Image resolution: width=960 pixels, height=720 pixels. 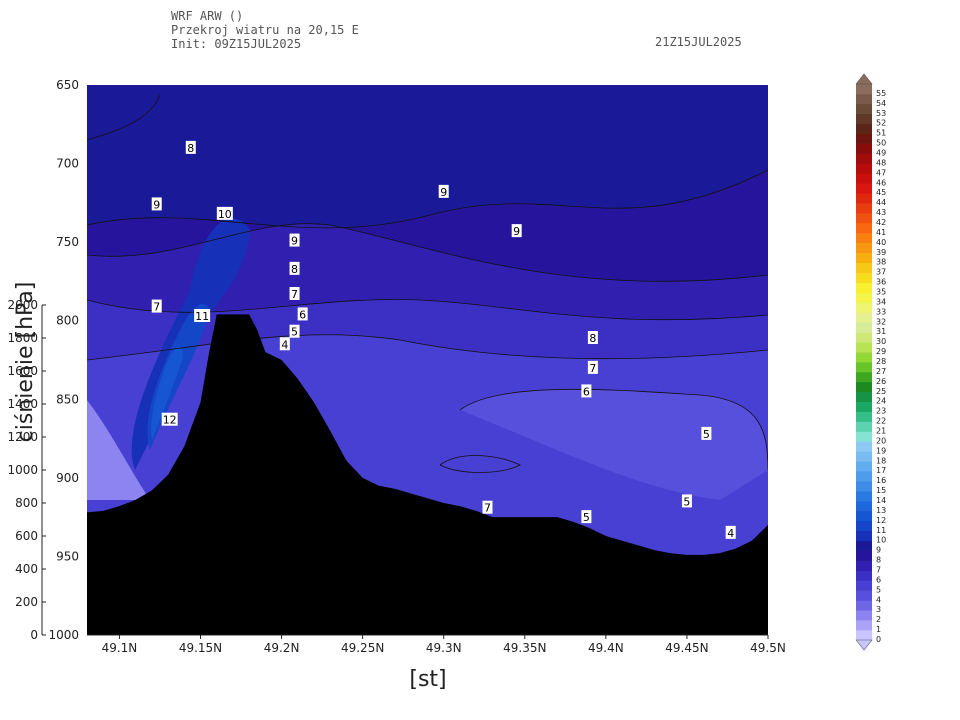 What do you see at coordinates (881, 143) in the screenshot?
I see `colorbar-label: 50` at bounding box center [881, 143].